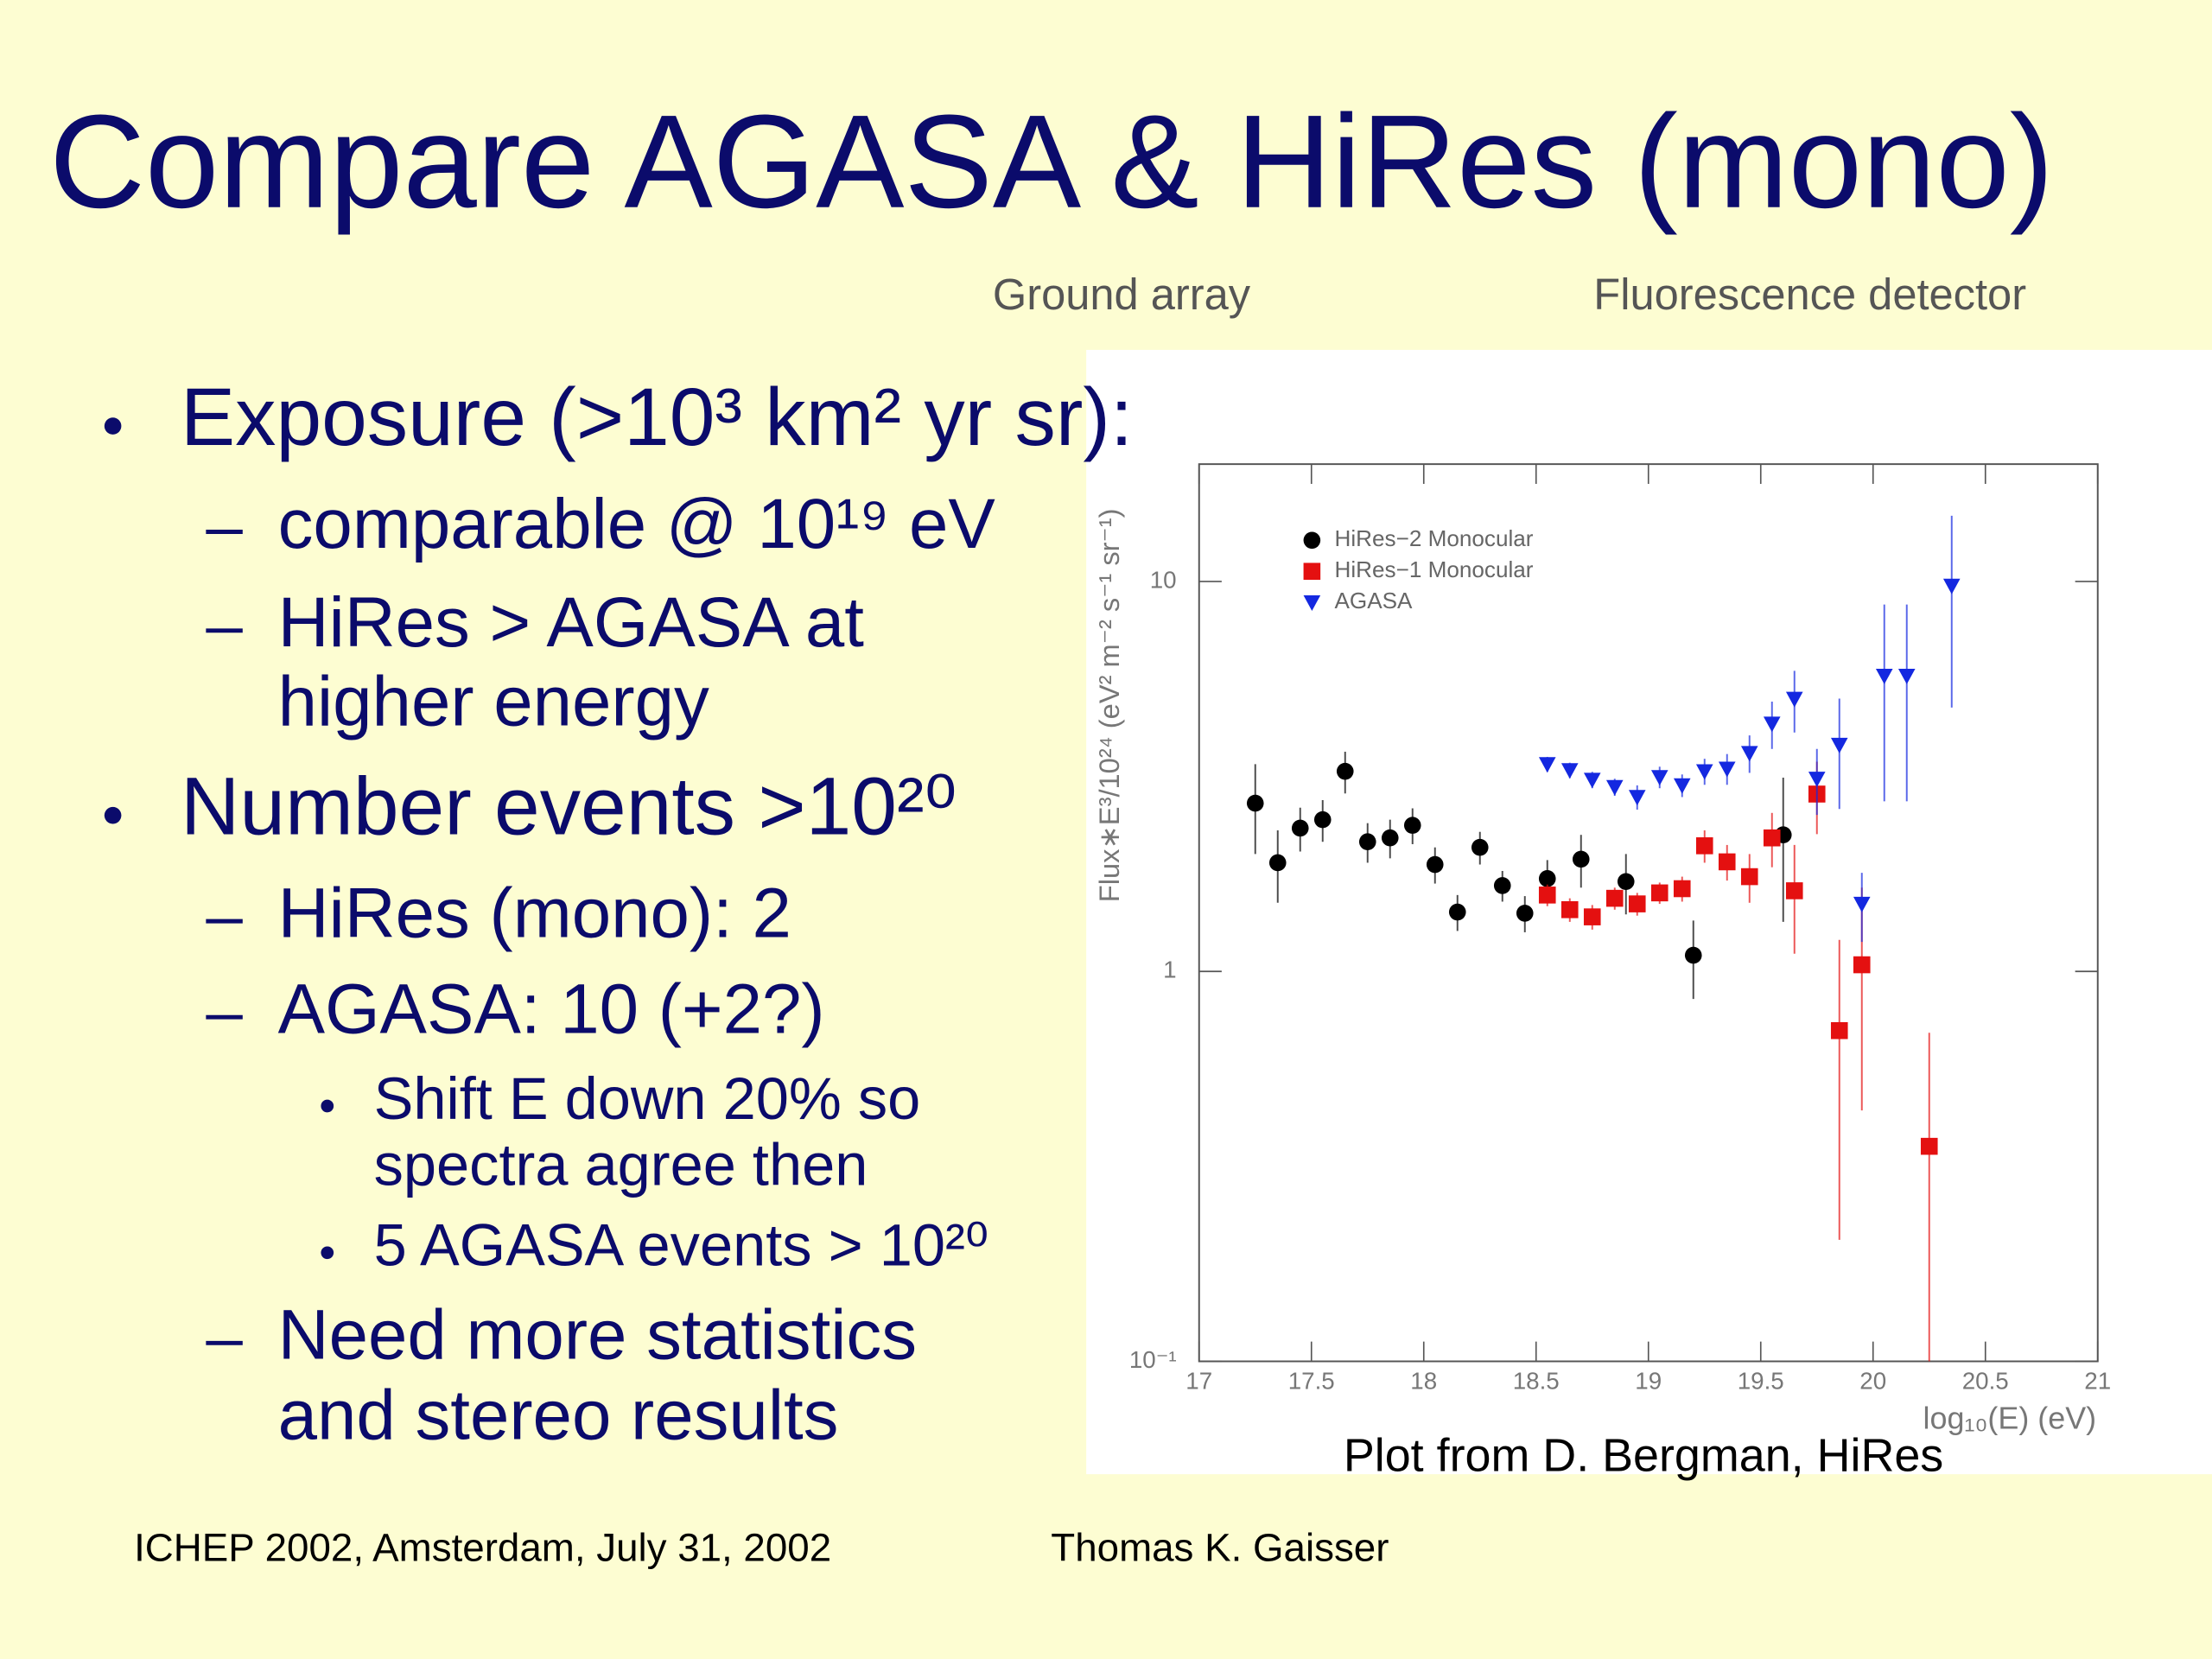 The image size is (2212, 1659). What do you see at coordinates (569, 806) in the screenshot?
I see `bullet-text: Number events >10²⁰` at bounding box center [569, 806].